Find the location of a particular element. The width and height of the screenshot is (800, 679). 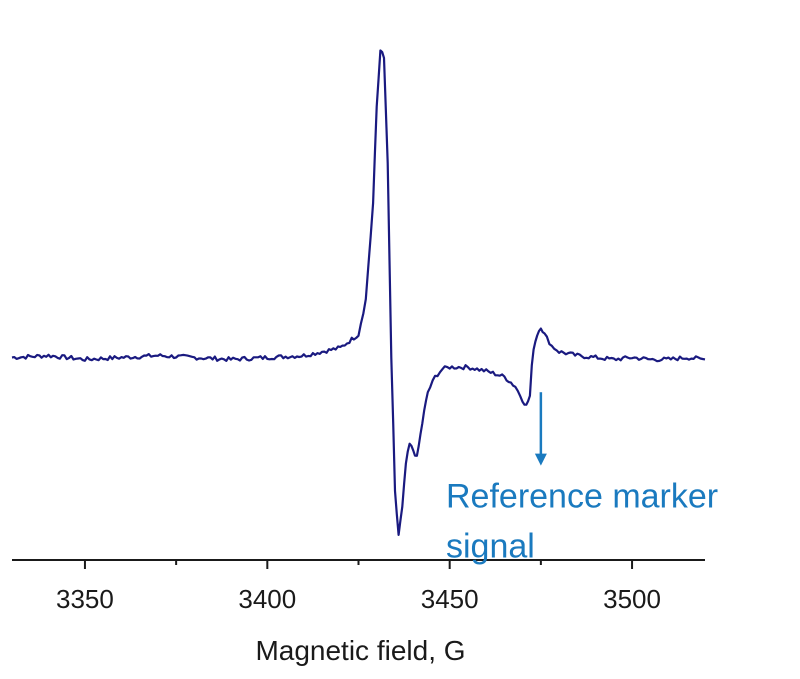

x-tick-label: 3450 is located at coordinates (450, 599).